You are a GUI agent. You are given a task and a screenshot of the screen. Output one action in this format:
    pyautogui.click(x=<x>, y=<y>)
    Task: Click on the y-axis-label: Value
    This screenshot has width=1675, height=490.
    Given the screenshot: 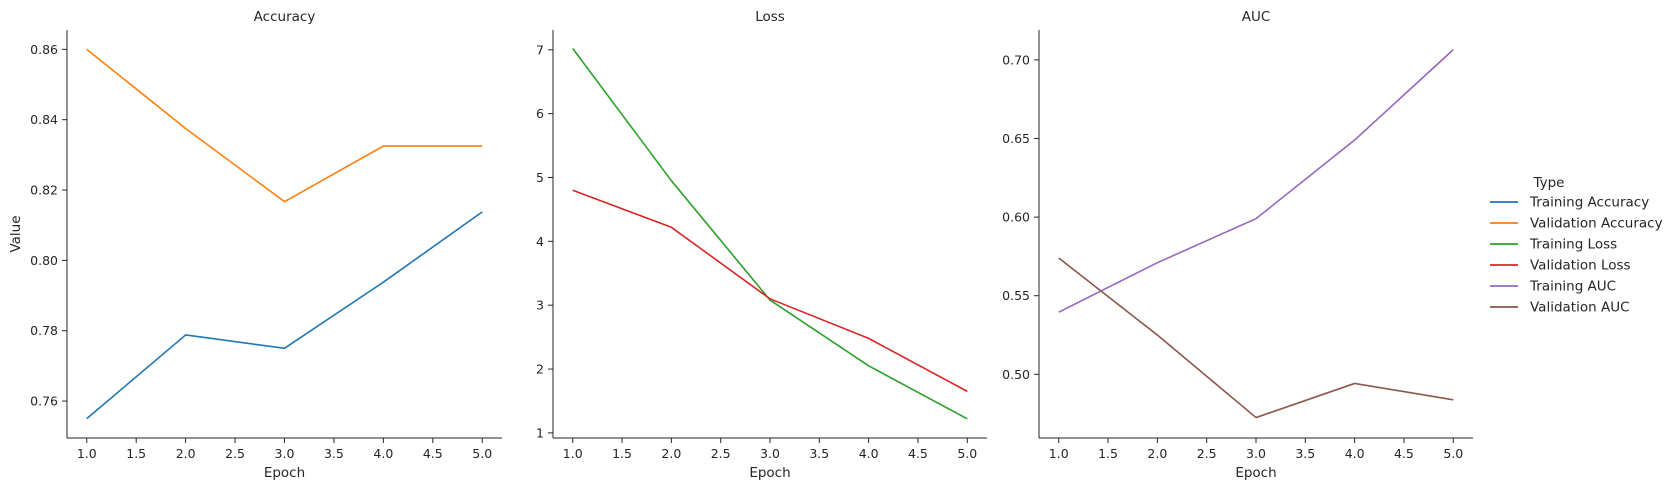 What is the action you would take?
    pyautogui.click(x=16, y=233)
    